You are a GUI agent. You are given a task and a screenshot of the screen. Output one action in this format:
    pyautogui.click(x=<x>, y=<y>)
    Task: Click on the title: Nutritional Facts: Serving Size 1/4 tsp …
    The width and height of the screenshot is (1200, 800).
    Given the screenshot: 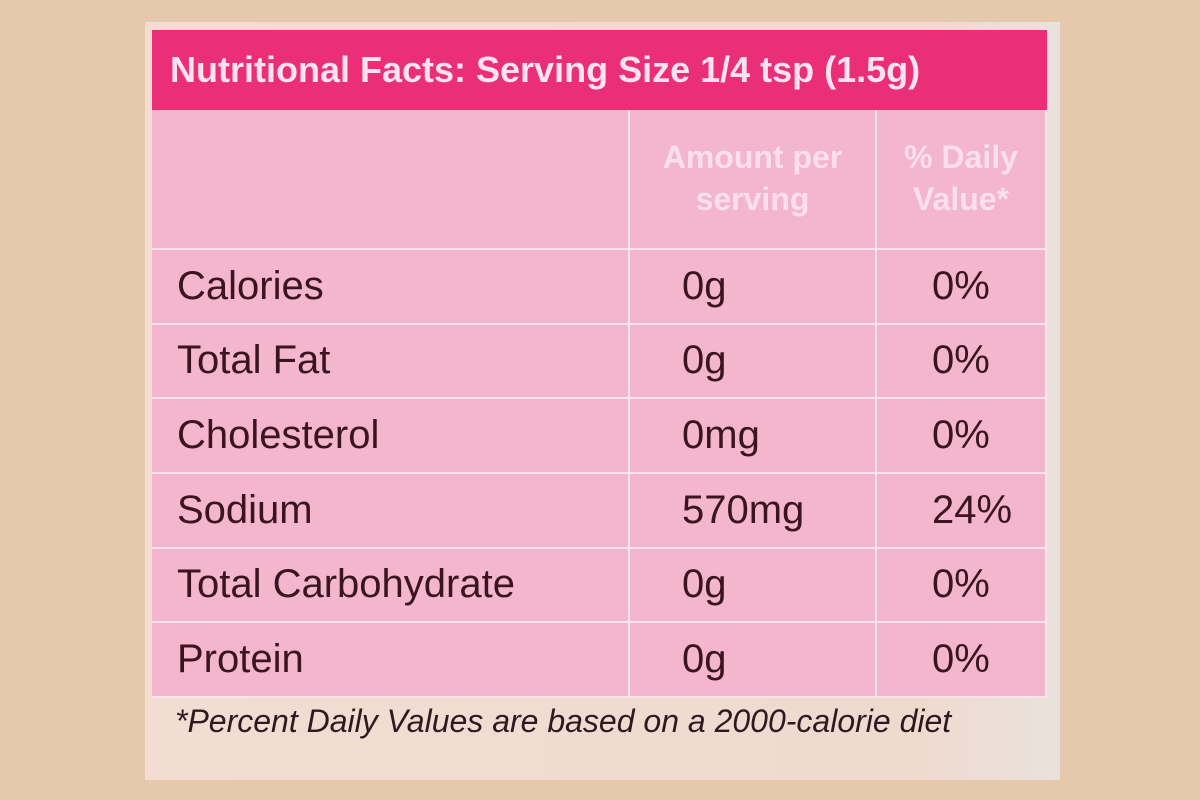 What is the action you would take?
    pyautogui.click(x=599, y=70)
    